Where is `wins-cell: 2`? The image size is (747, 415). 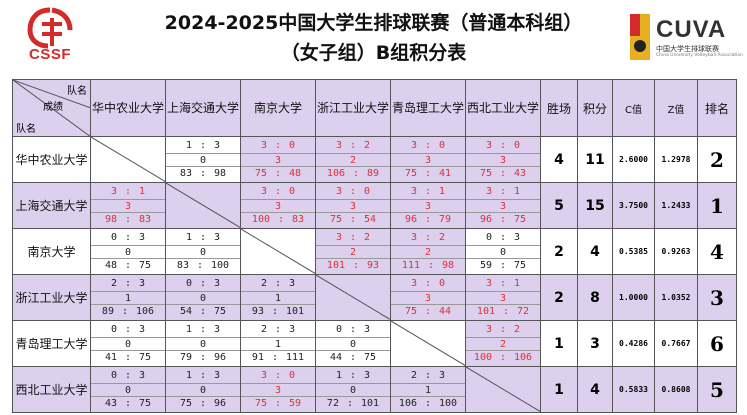 wins-cell: 2 is located at coordinates (559, 251).